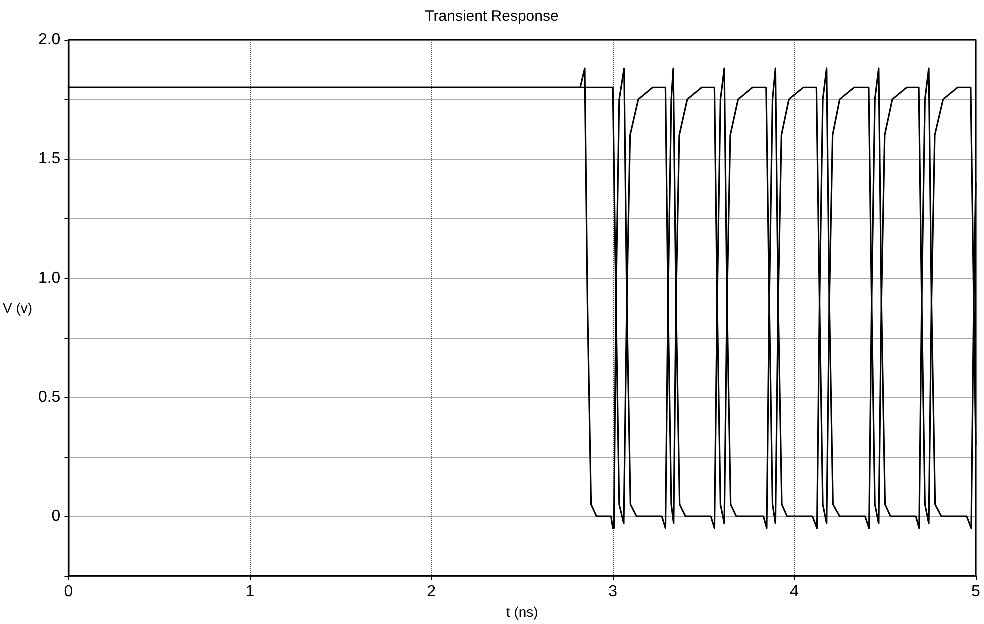 This screenshot has height=624, width=984. Describe the element at coordinates (492, 16) in the screenshot. I see `chart-title: Transient Response` at that location.